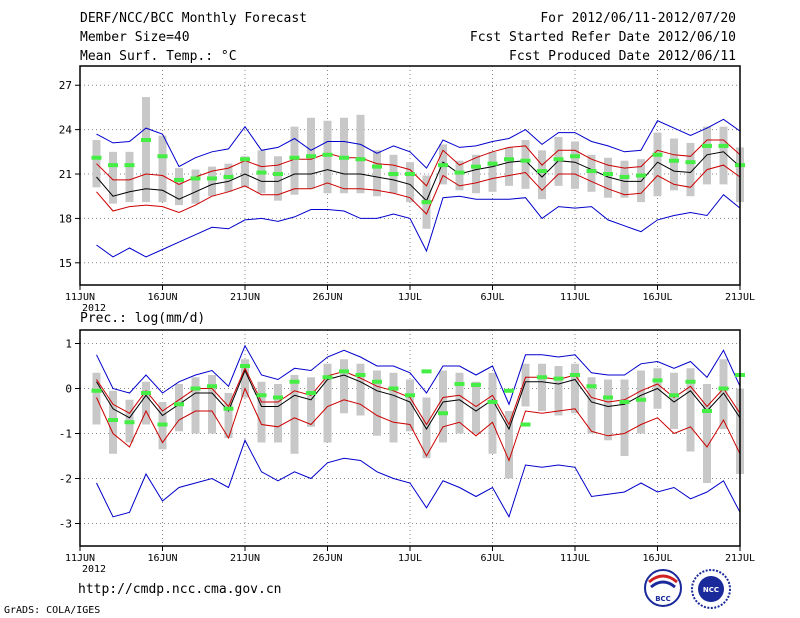 Image resolution: width=800 pixels, height=618 pixels. I want to click on x-tick-label: 21JUN, so click(245, 297).